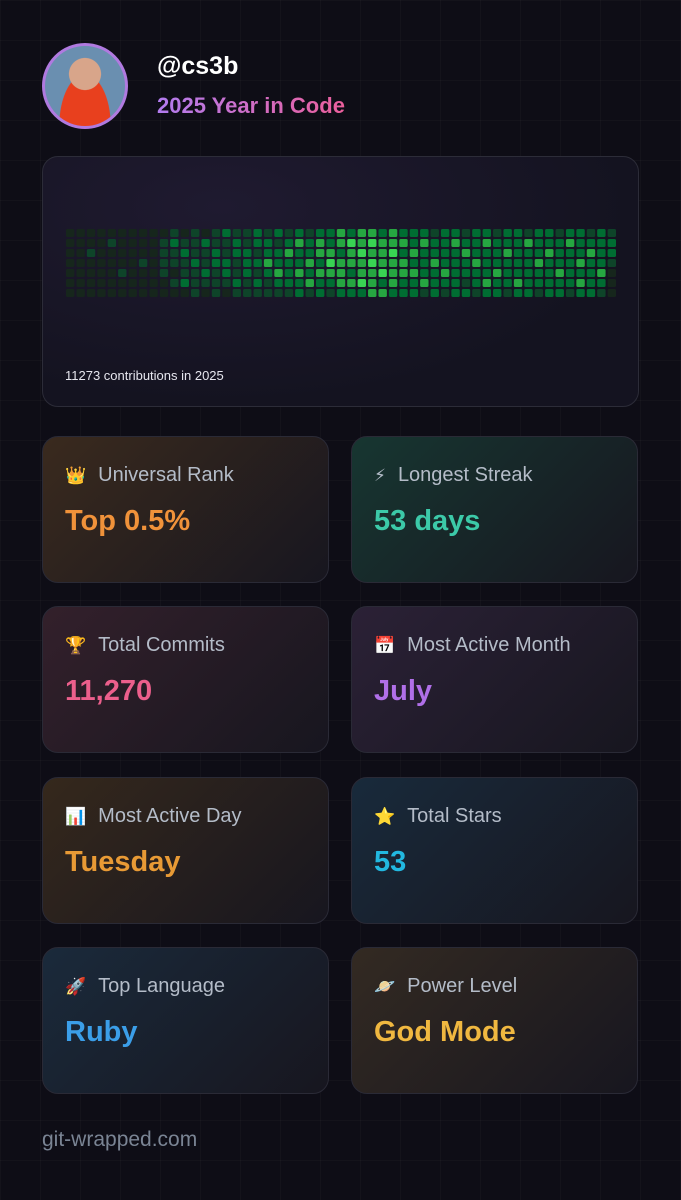 This screenshot has height=1200, width=681. Describe the element at coordinates (185, 679) in the screenshot. I see `stat-card: 🏆 Total Commits 11,270` at that location.